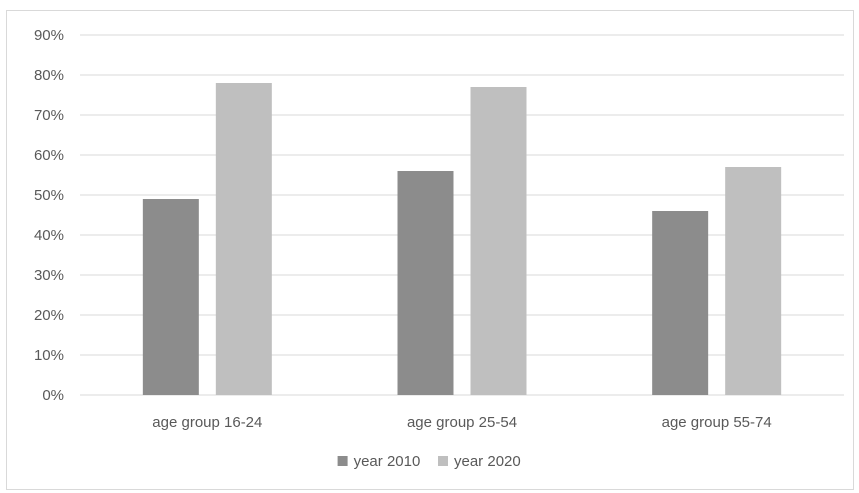 The image size is (859, 493). Describe the element at coordinates (49, 75) in the screenshot. I see `y-tick-label: 80%` at that location.